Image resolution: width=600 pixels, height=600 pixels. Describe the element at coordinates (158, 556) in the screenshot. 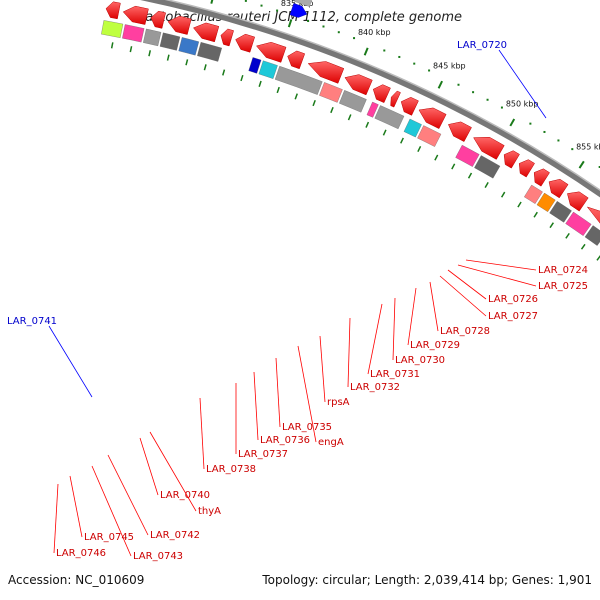

I see `gene-label-lar_0743: LAR_0743` at that location.